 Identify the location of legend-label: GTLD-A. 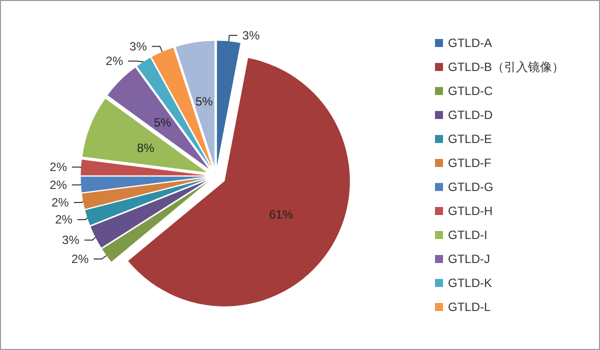
(470, 43).